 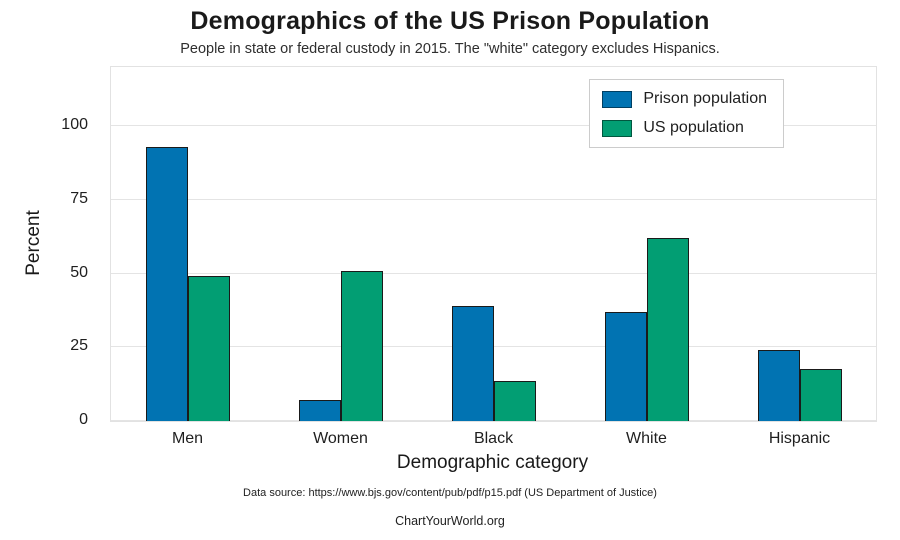 I want to click on x-tick-label-women: Women, so click(x=340, y=438).